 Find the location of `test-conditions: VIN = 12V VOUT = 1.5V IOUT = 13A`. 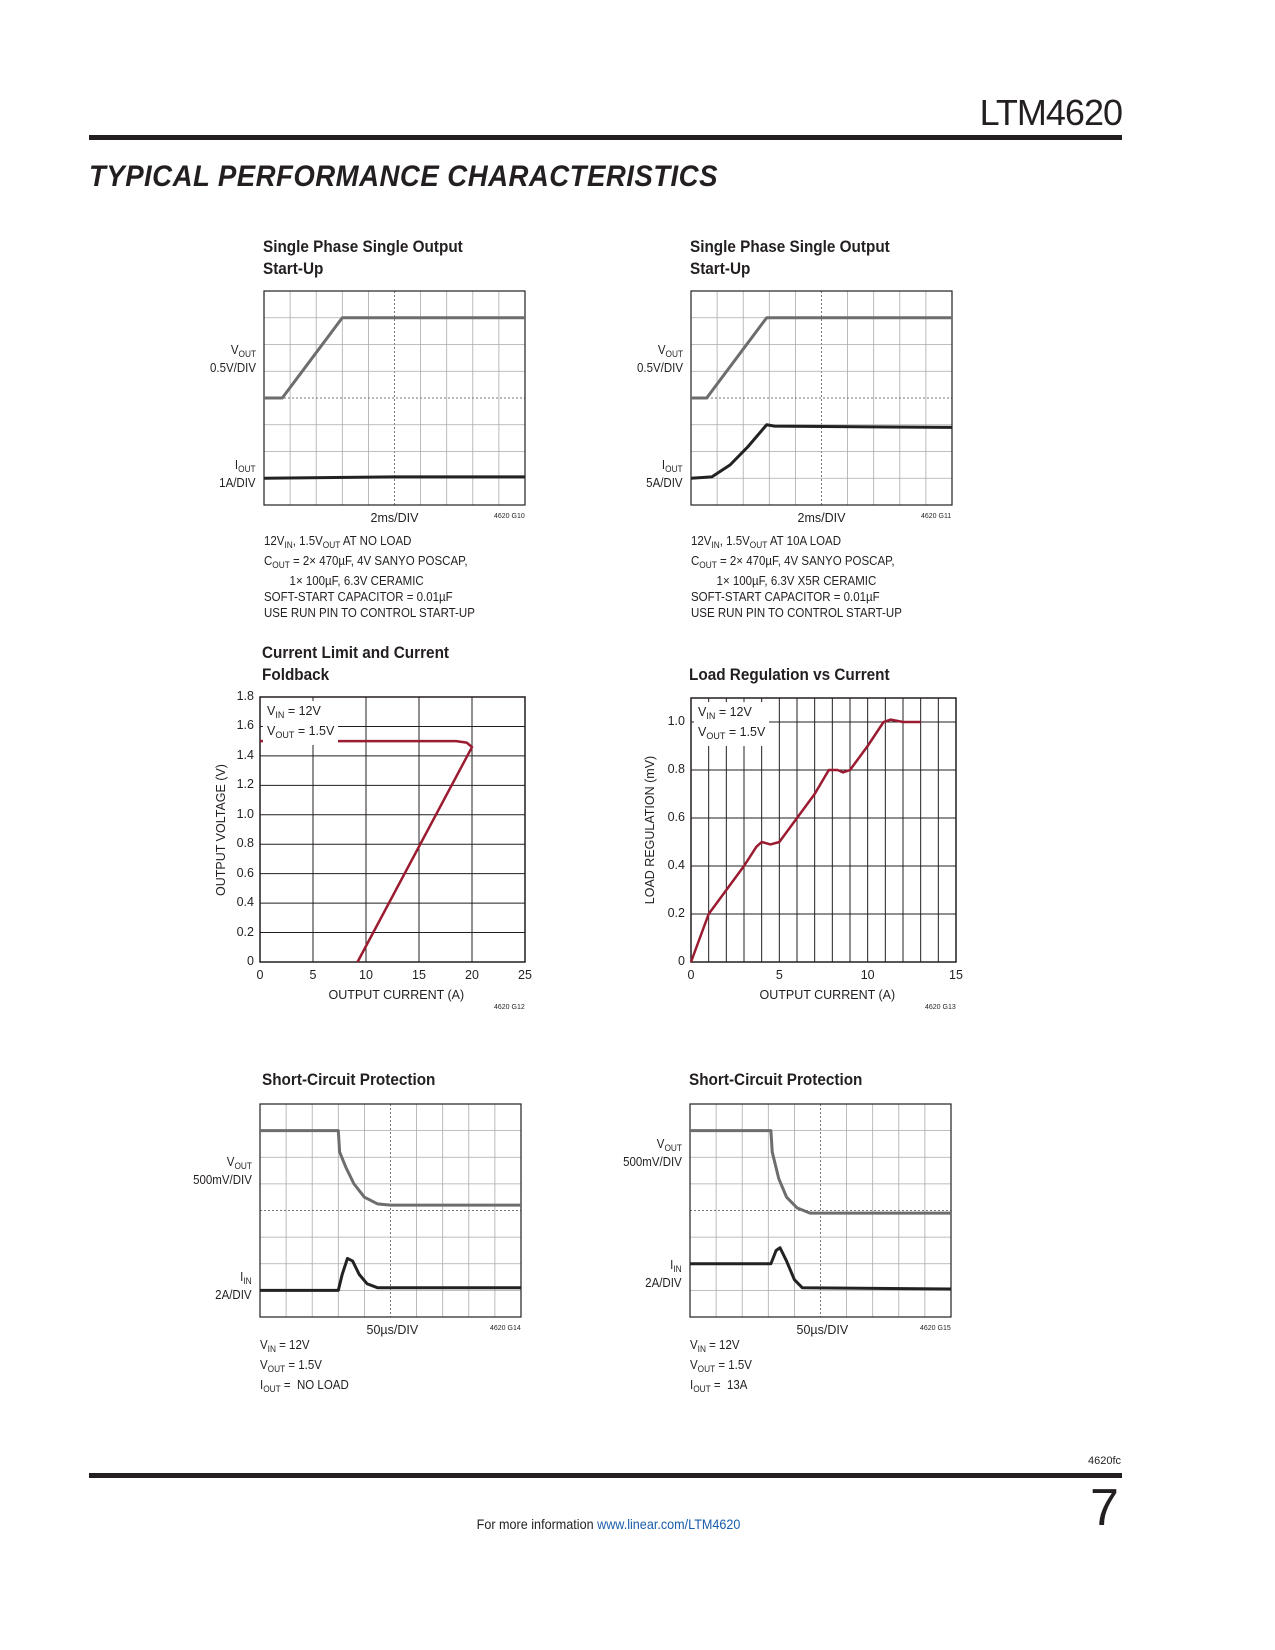

test-conditions: VIN = 12V VOUT = 1.5V IOUT = 13A is located at coordinates (721, 1367).